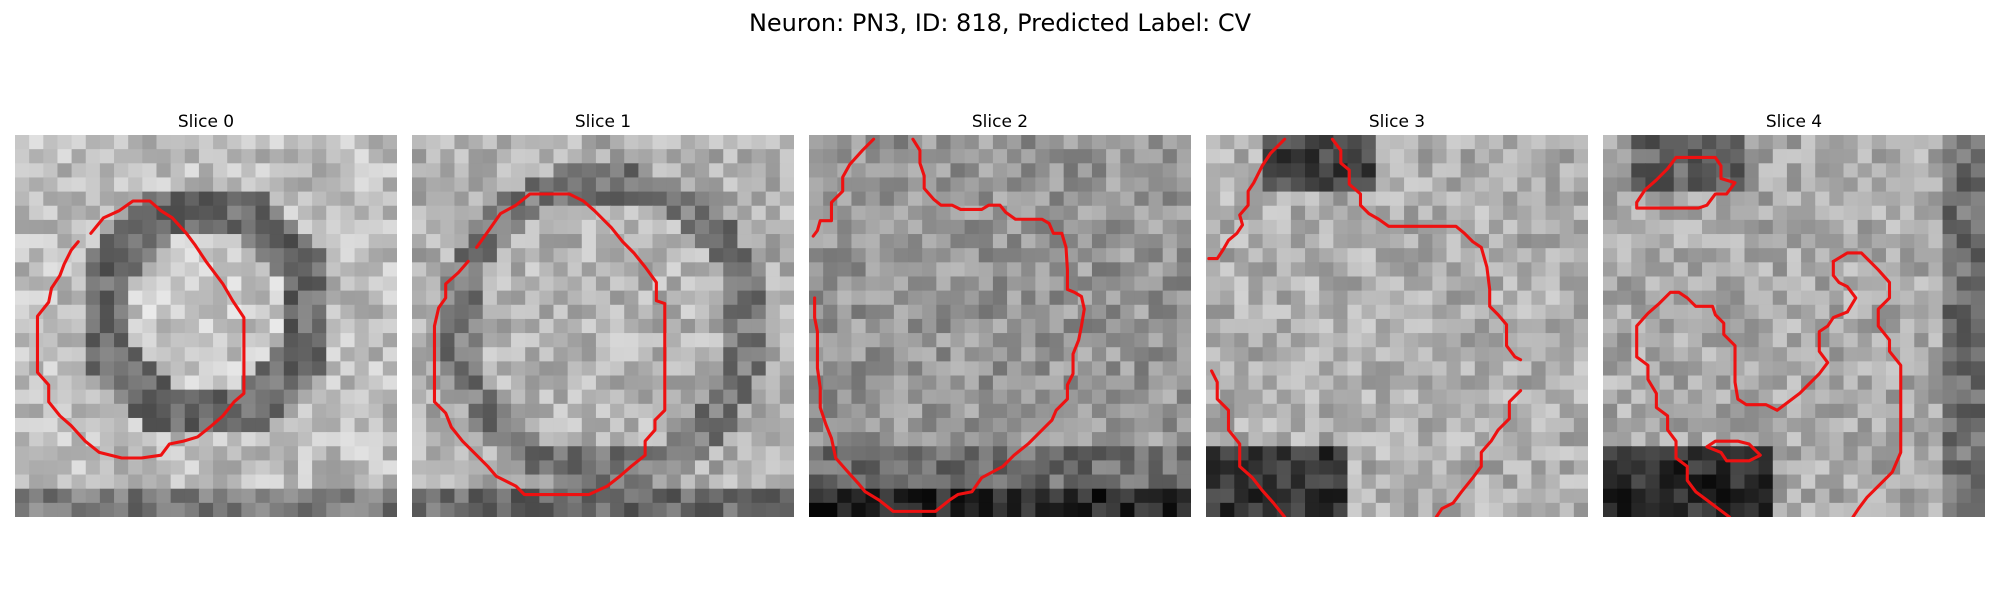 This screenshot has height=600, width=2000. I want to click on panel-title: Slice 2, so click(1000, 122).